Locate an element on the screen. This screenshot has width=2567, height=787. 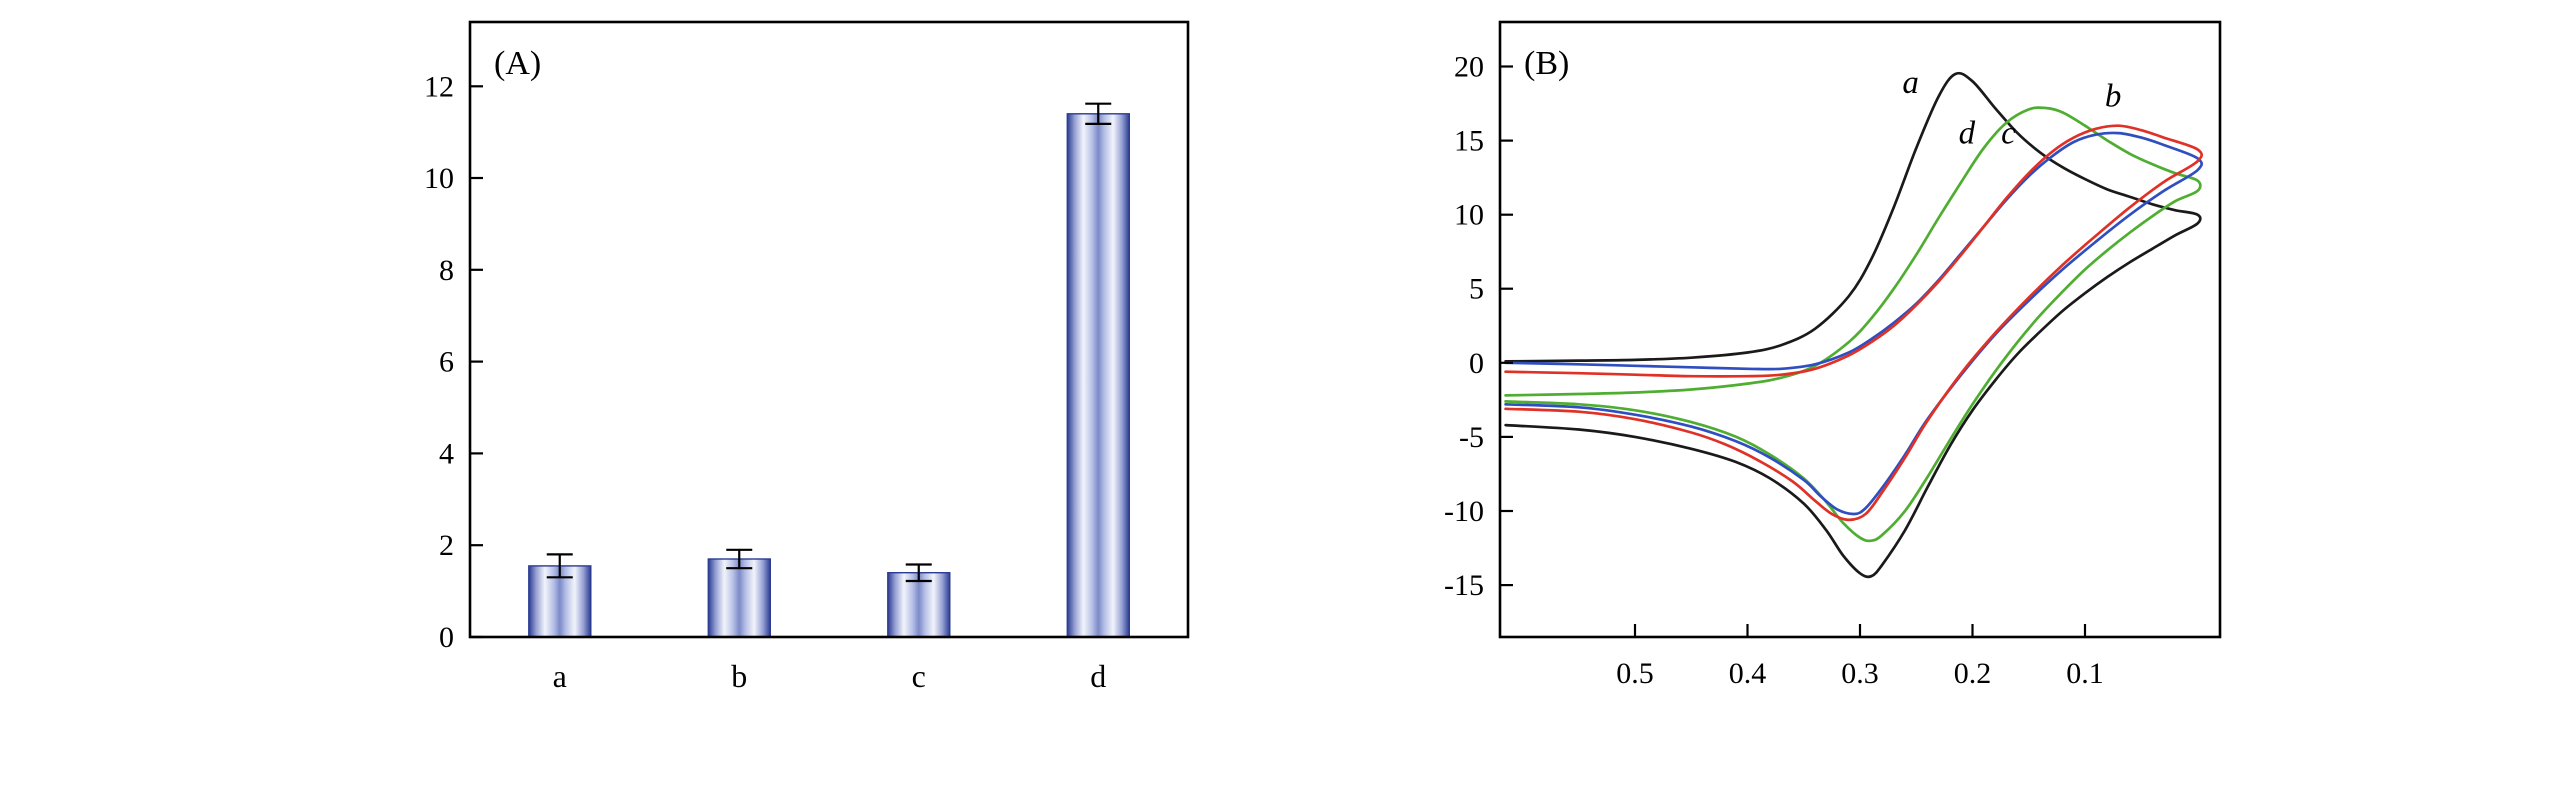
y-tick-label: -5 is located at coordinates (1471, 437).